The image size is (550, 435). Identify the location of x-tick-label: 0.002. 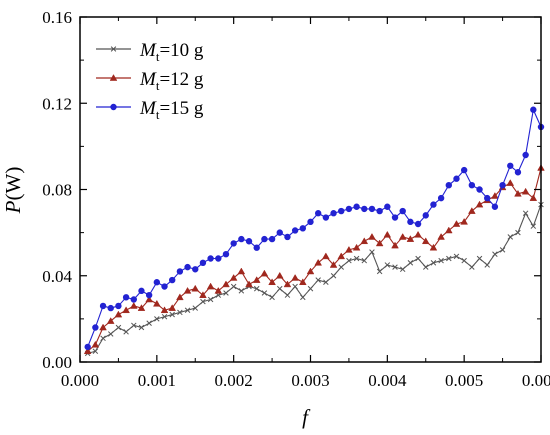
(234, 380).